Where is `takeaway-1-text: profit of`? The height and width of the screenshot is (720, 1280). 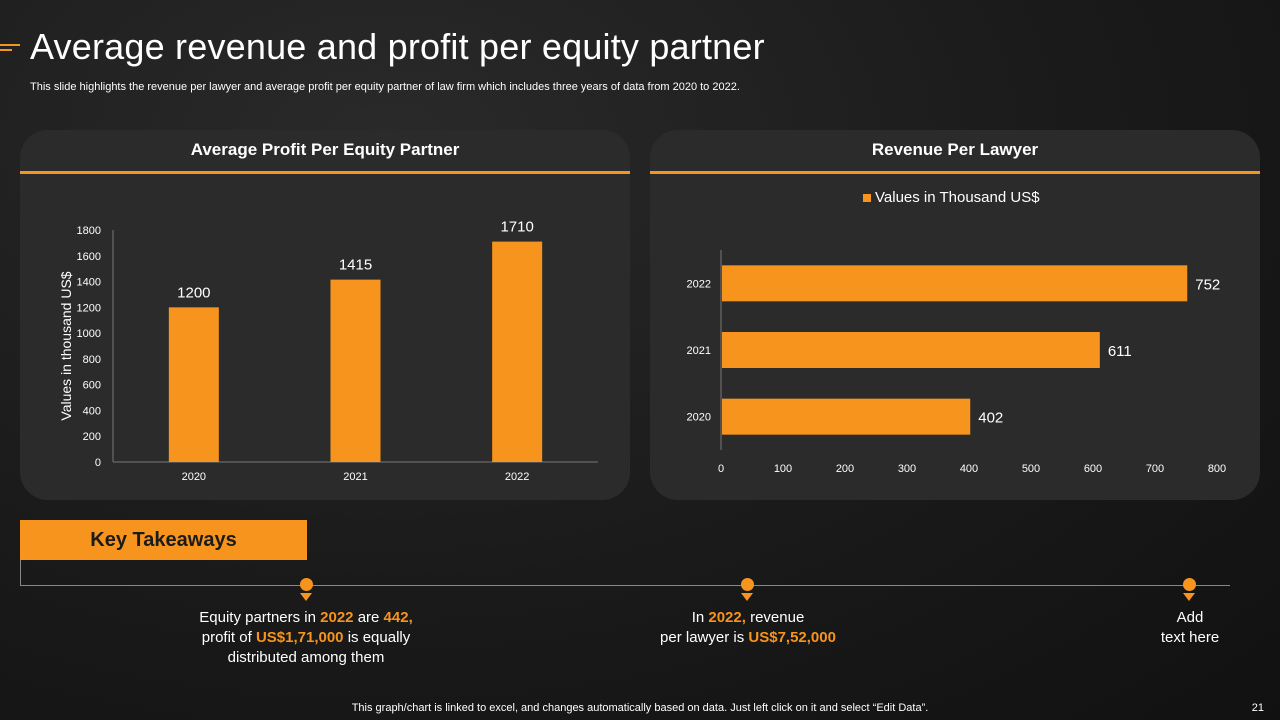 takeaway-1-text: profit of is located at coordinates (228, 637).